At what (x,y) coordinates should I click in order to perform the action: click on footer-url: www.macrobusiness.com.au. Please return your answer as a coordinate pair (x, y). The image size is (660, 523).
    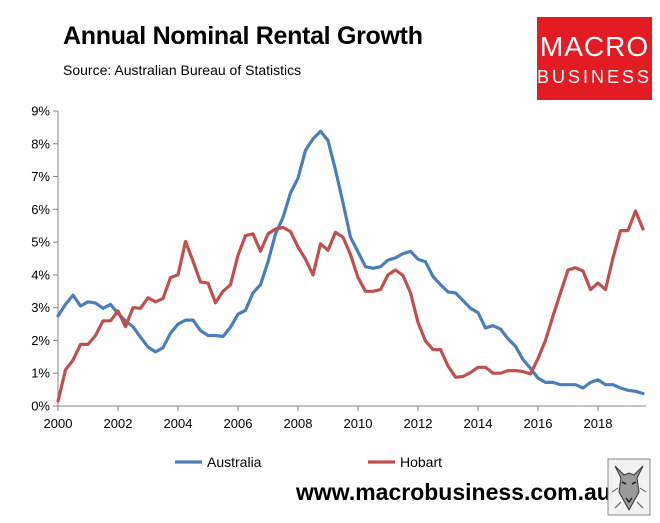
    Looking at the image, I should click on (453, 492).